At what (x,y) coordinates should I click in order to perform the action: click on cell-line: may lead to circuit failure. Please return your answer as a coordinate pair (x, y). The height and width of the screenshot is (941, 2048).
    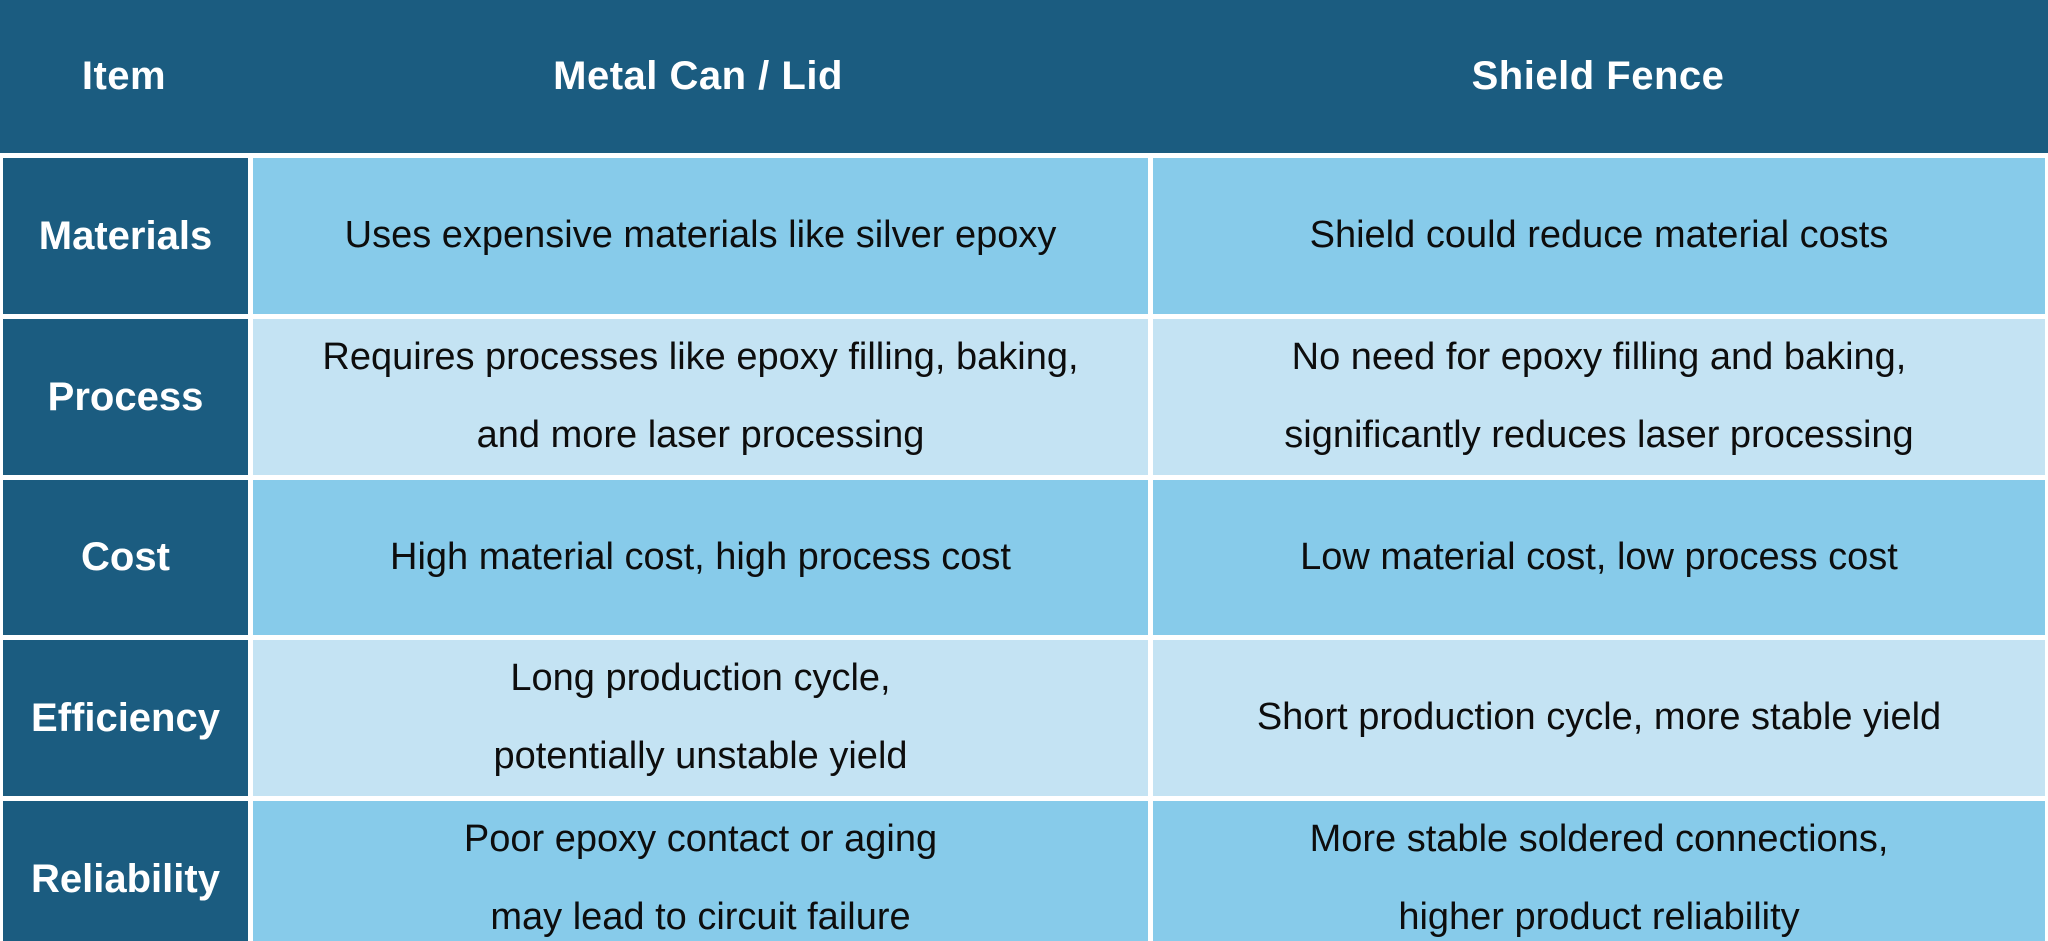
    Looking at the image, I should click on (700, 917).